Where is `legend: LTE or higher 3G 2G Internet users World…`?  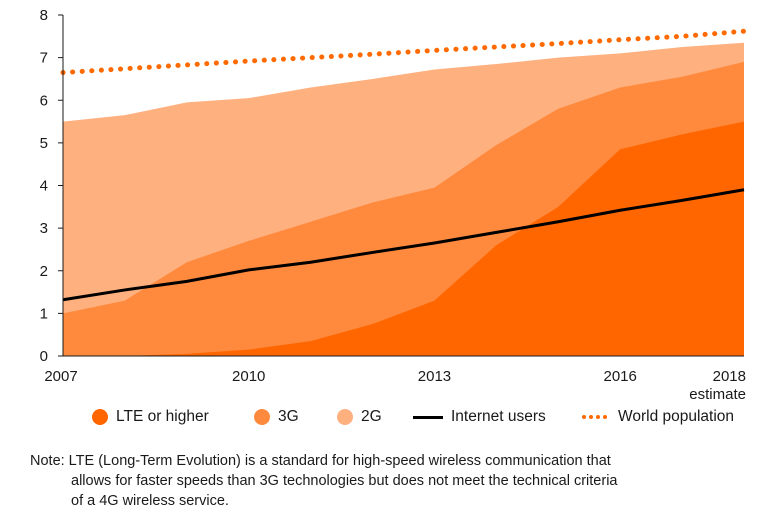
legend: LTE or higher 3G 2G Internet users World… is located at coordinates (384, 420).